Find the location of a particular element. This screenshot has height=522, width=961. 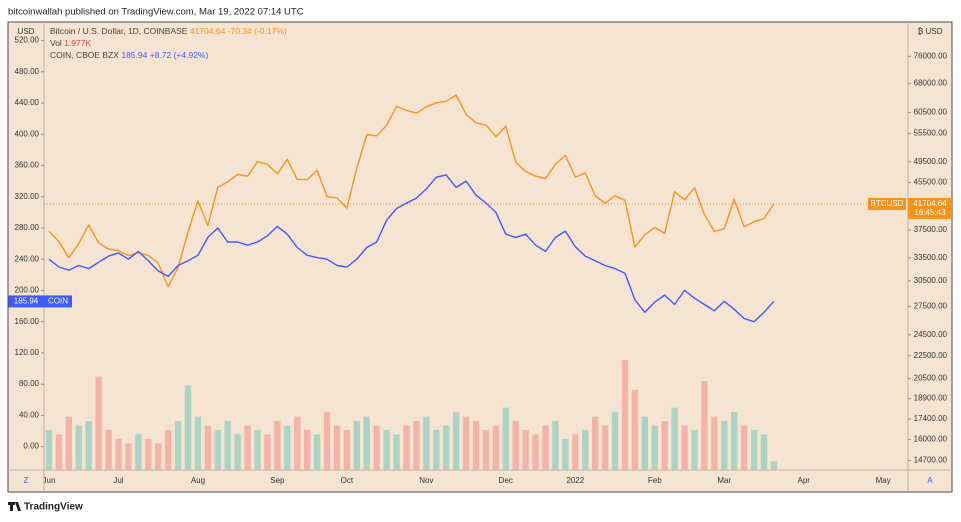

y2-tick-label: 30500.00 is located at coordinates (931, 280).